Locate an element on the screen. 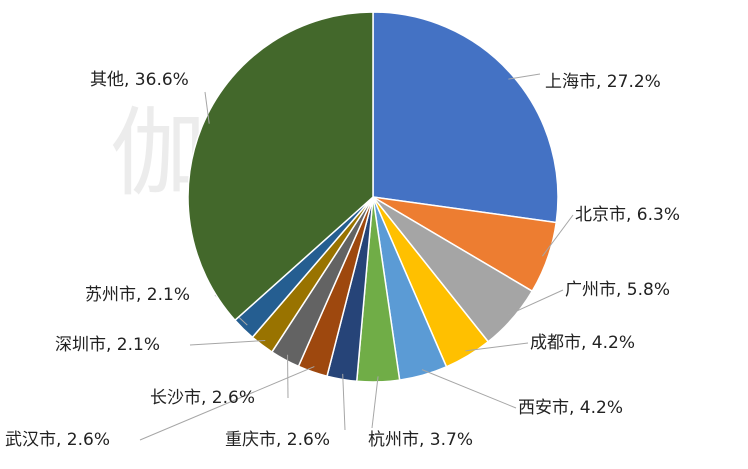 This screenshot has width=748, height=469. data-label: 武汉市, 2.6% is located at coordinates (57, 440).